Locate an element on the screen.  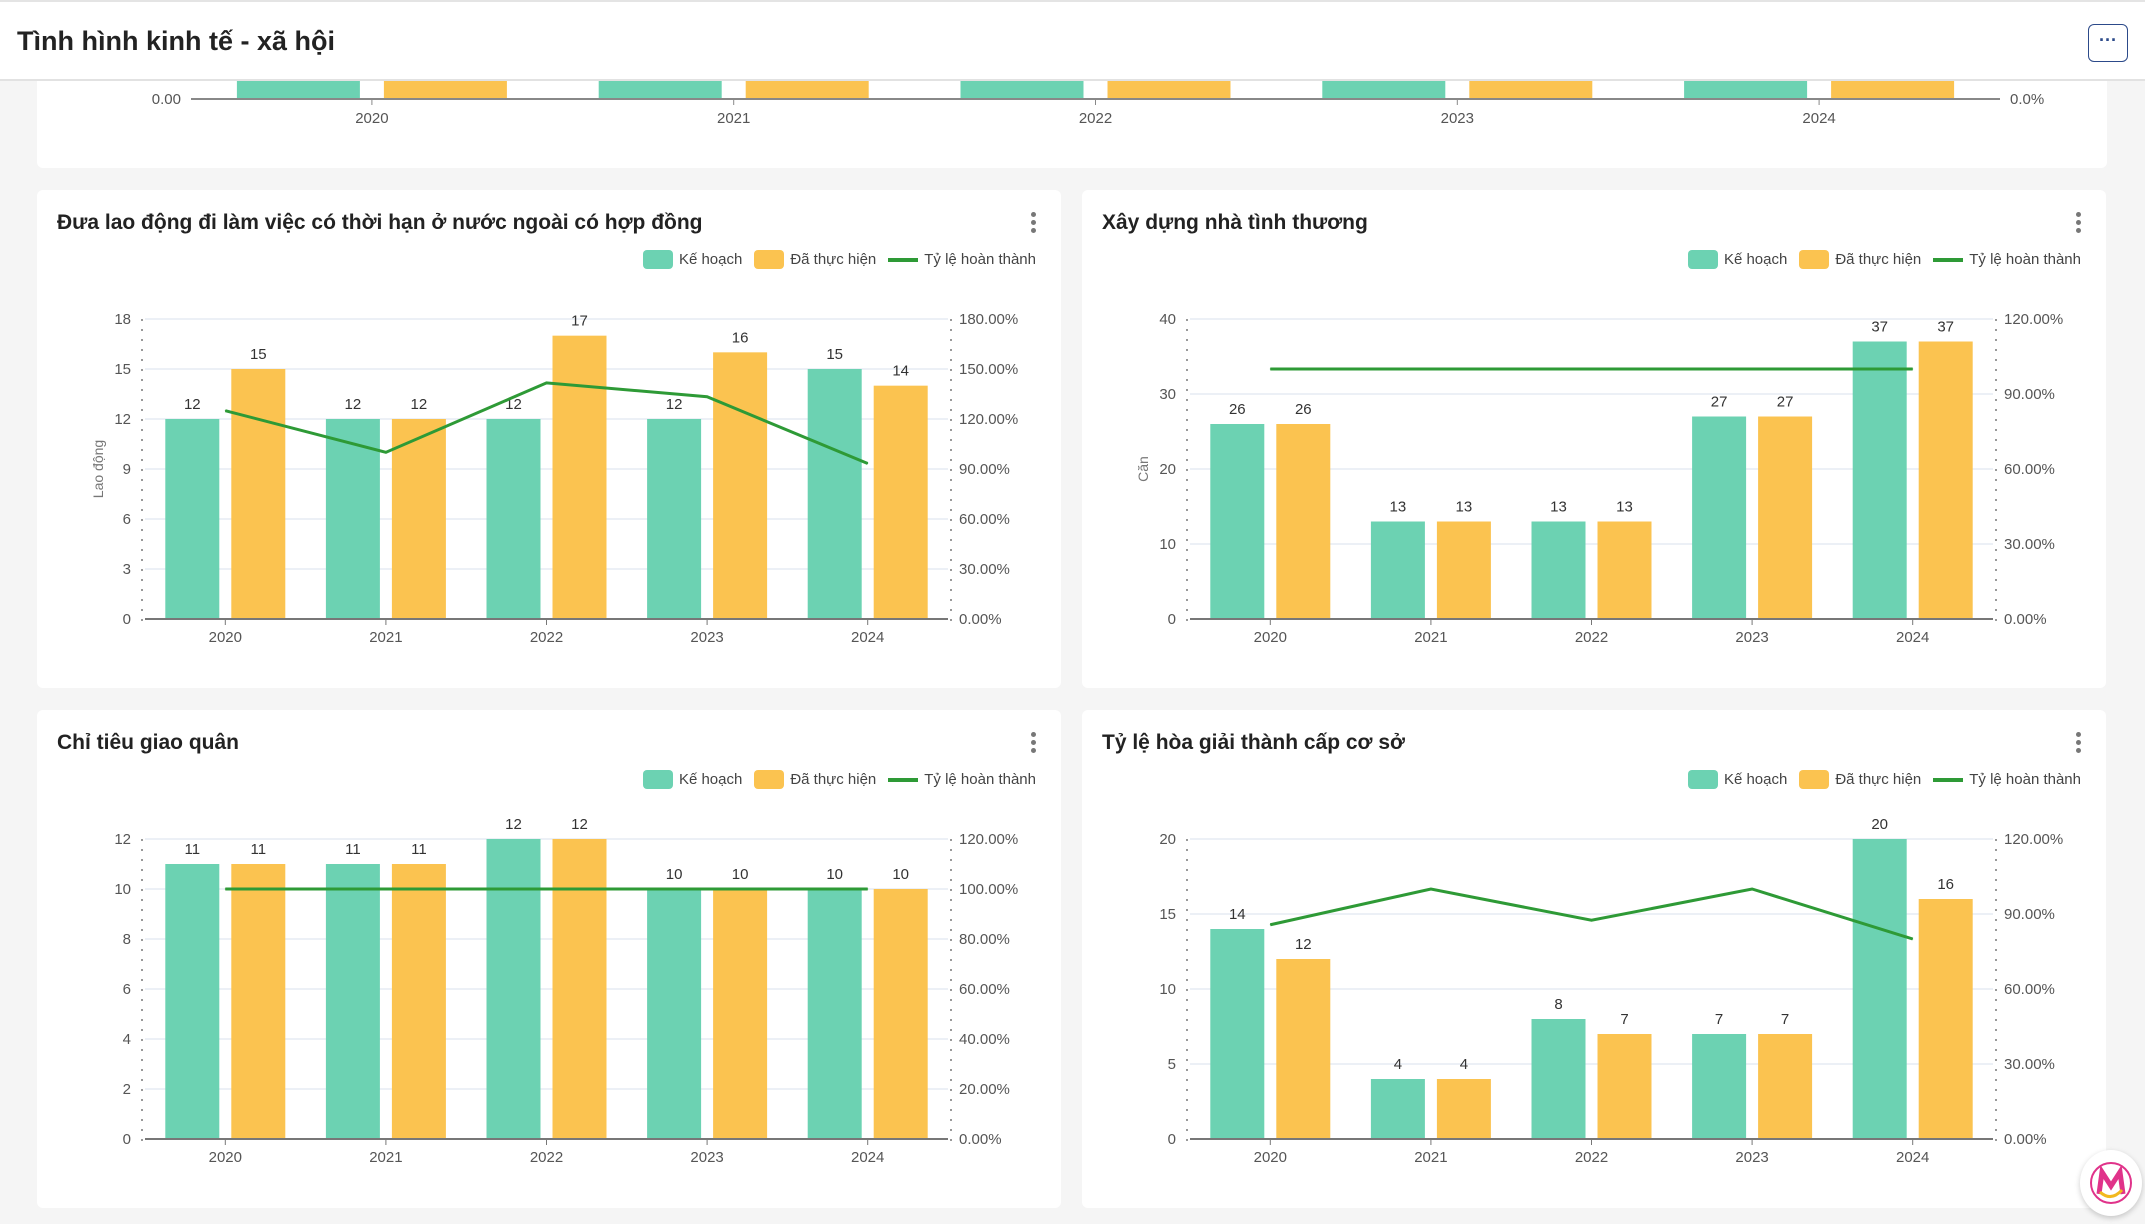
bar-value-label: 4 is located at coordinates (1398, 1064).